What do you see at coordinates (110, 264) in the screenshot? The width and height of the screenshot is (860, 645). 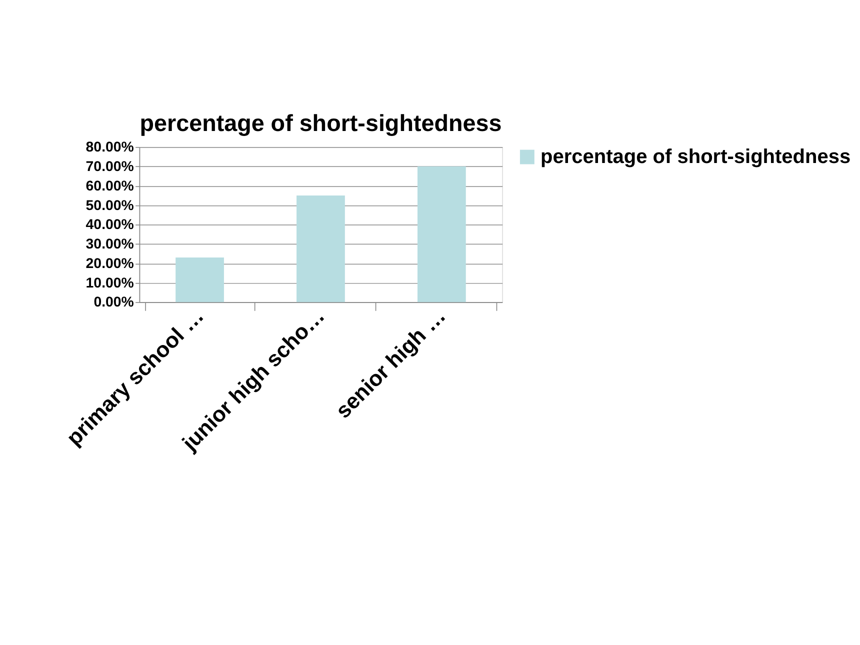 I see `y-tick-label: 20.00%` at bounding box center [110, 264].